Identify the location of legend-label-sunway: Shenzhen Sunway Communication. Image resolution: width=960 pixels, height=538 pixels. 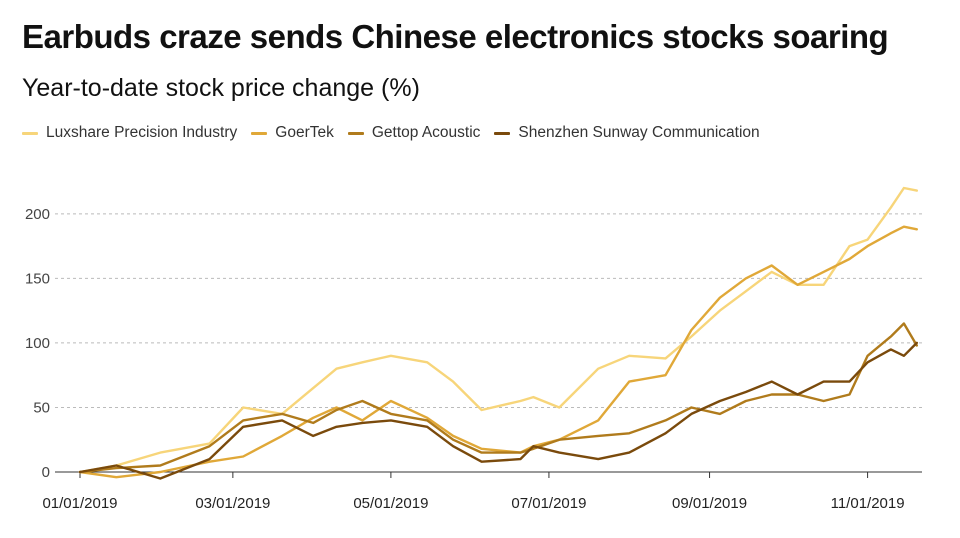
(639, 132).